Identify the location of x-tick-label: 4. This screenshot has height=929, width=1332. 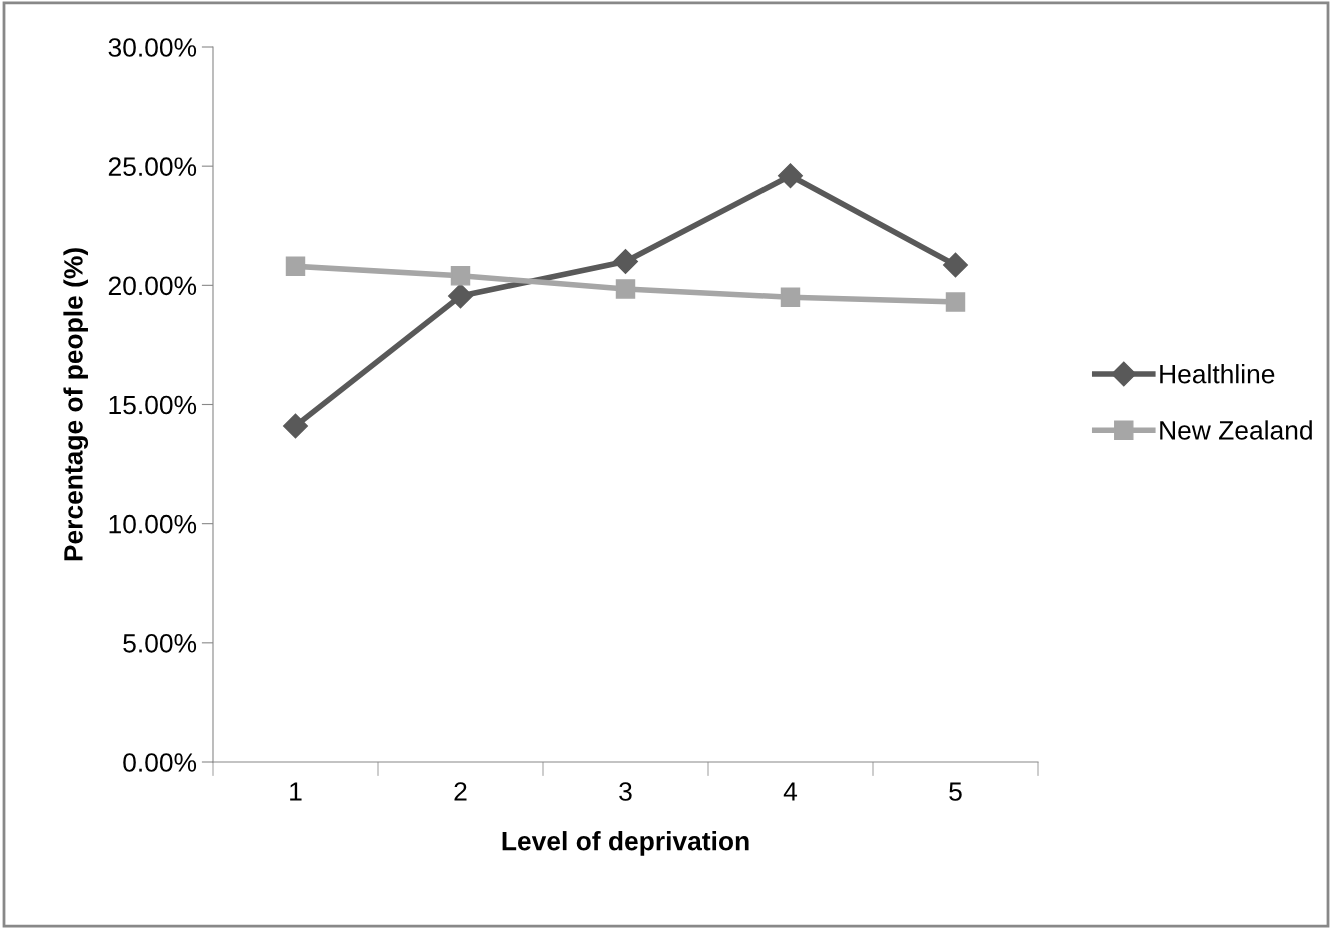
(790, 791).